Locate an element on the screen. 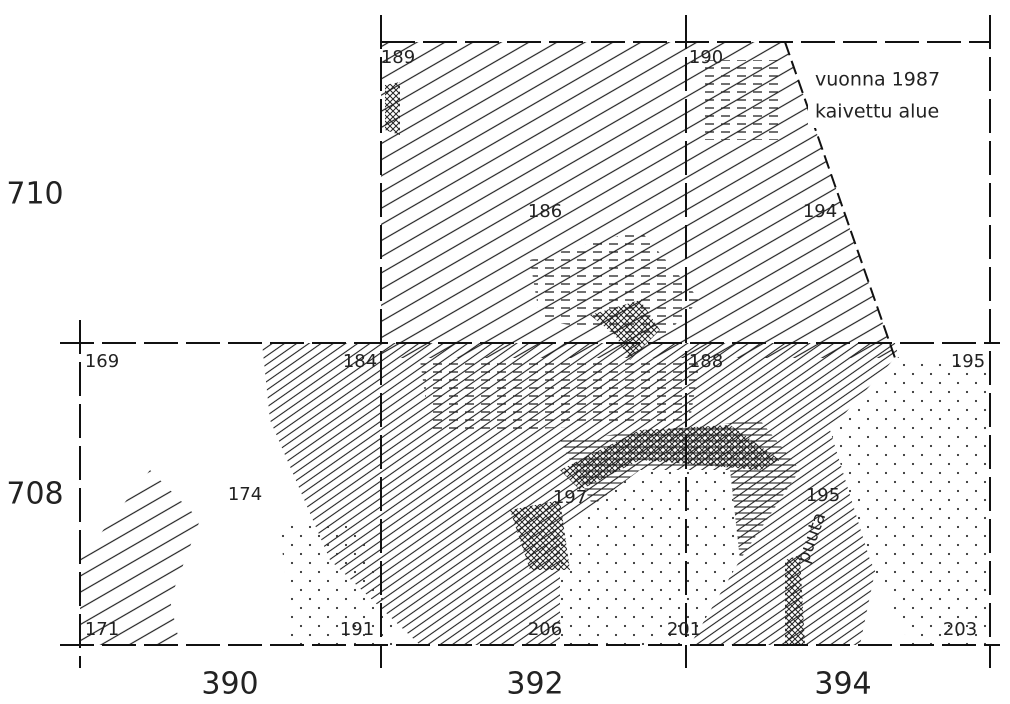 The height and width of the screenshot is (704, 1010). cell-number: 189 is located at coordinates (398, 57).